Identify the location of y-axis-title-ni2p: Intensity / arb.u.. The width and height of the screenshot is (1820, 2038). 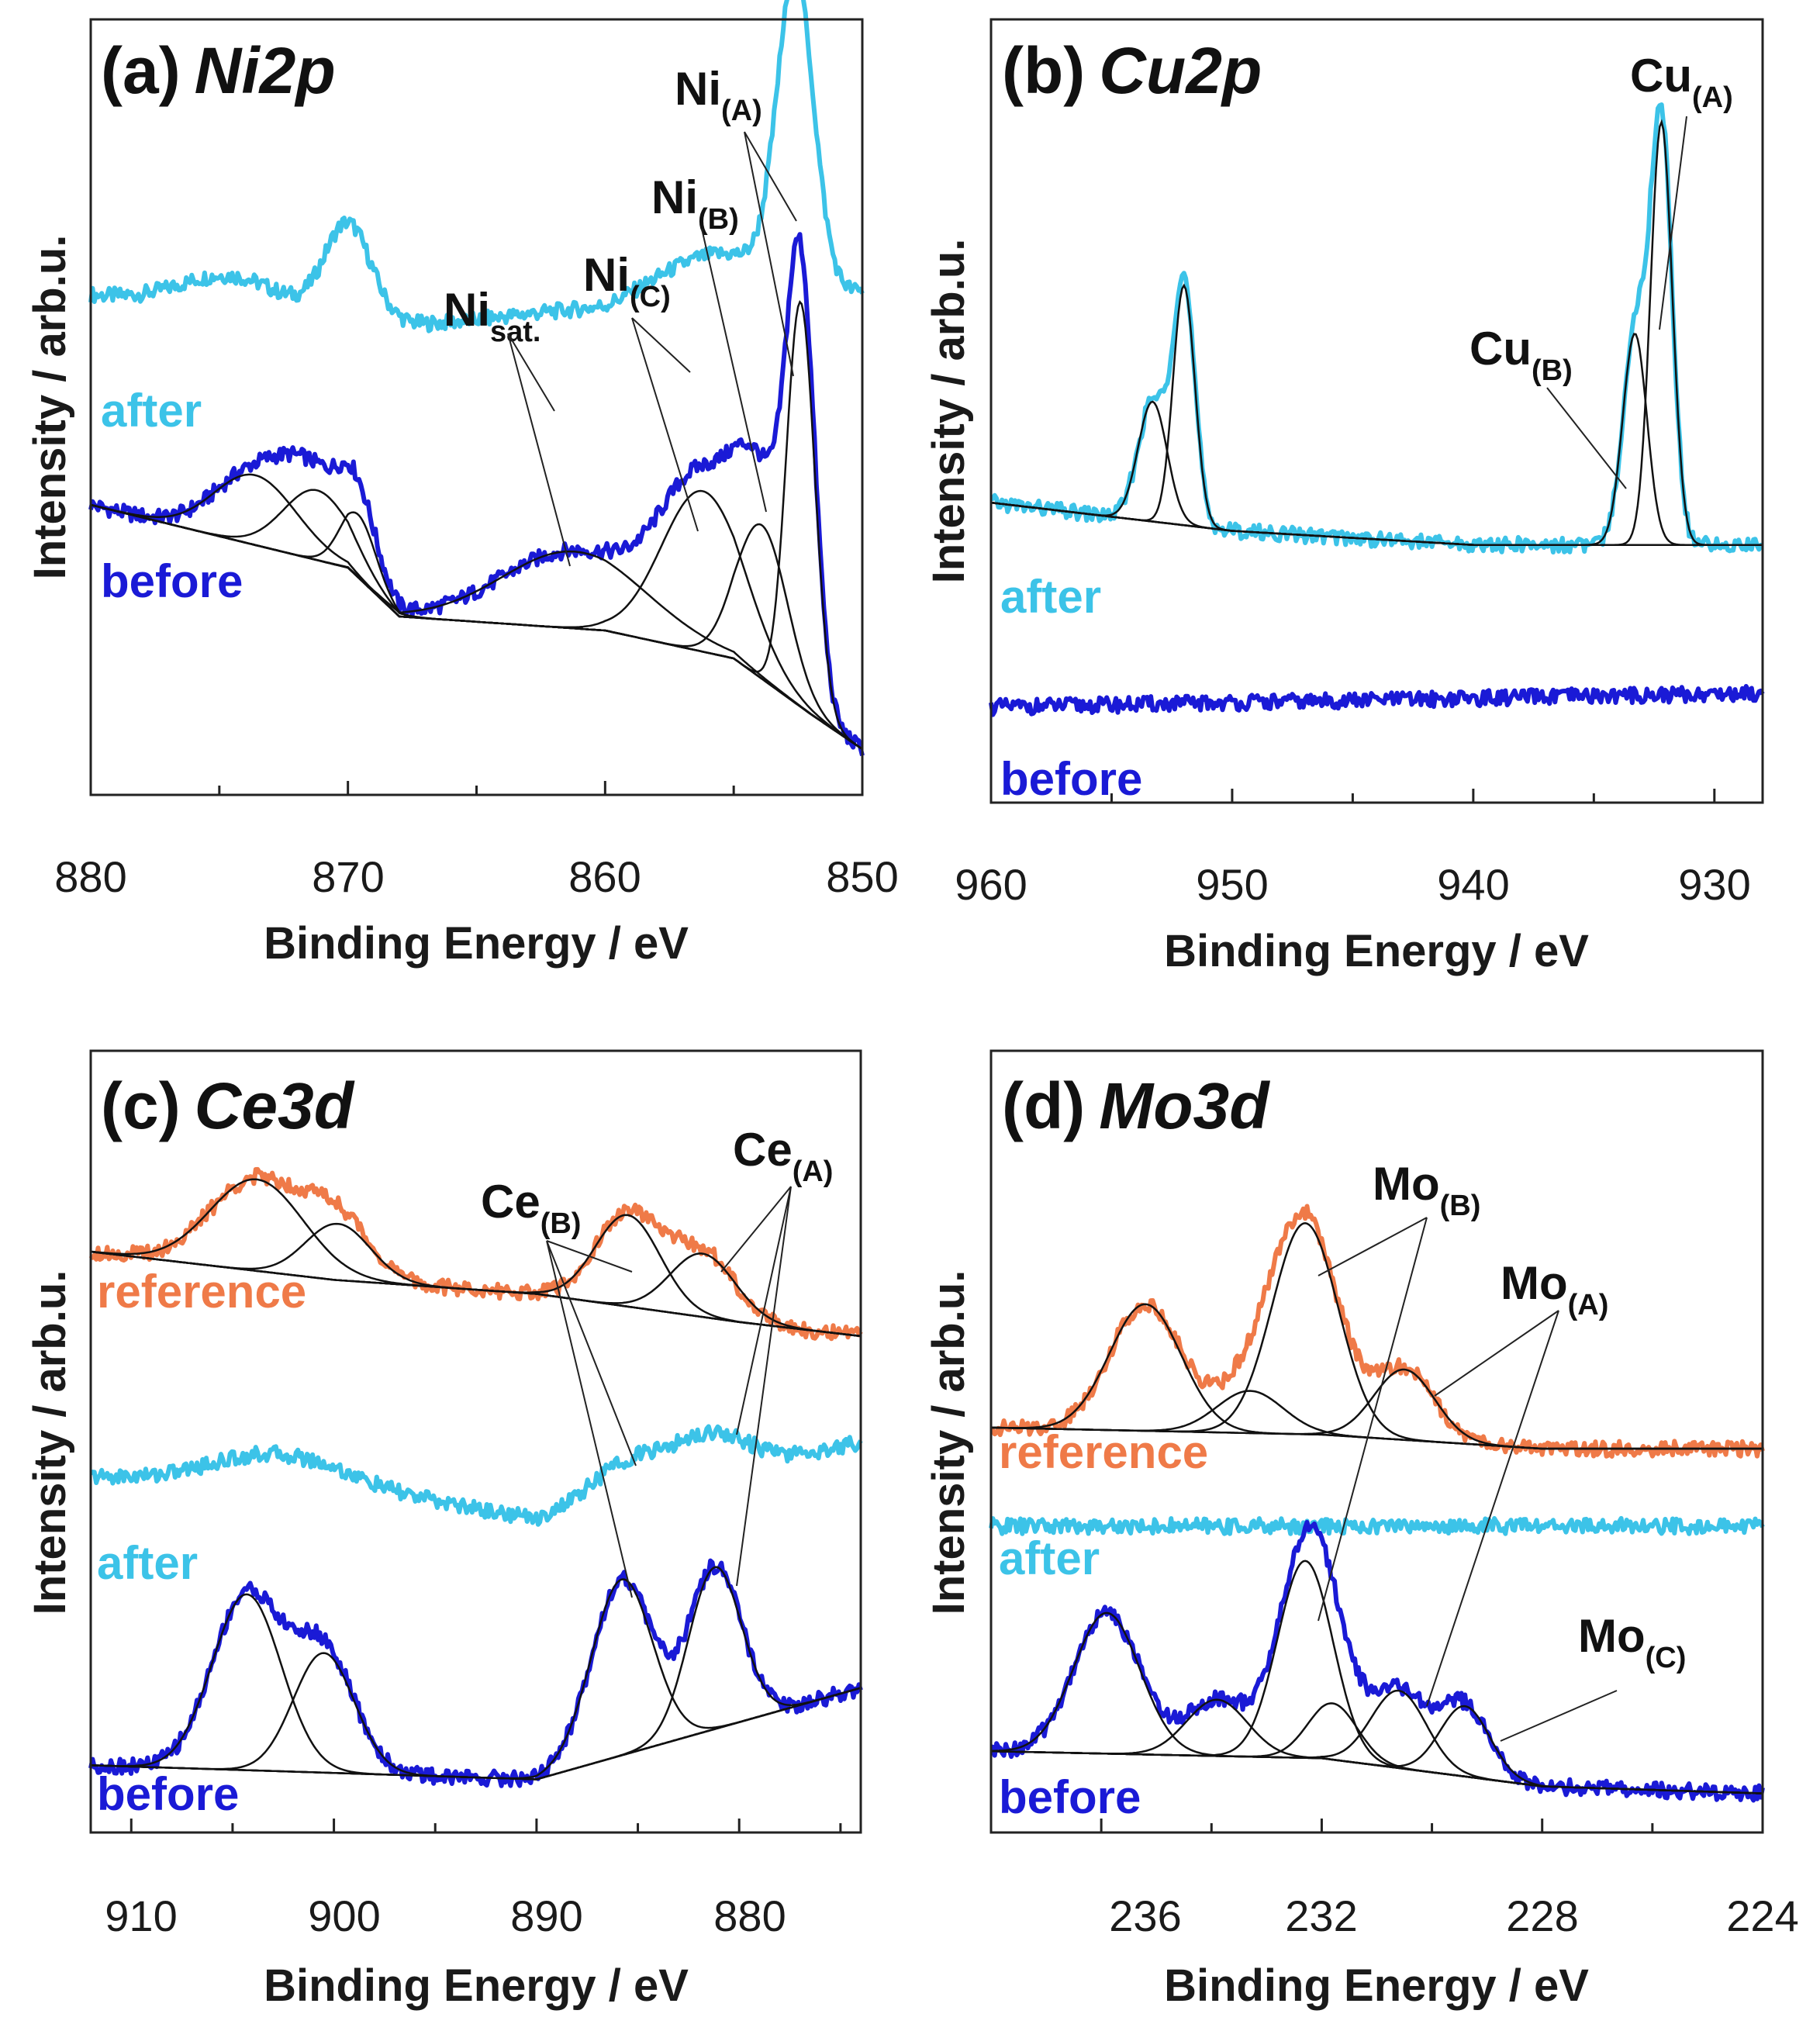
(50, 407).